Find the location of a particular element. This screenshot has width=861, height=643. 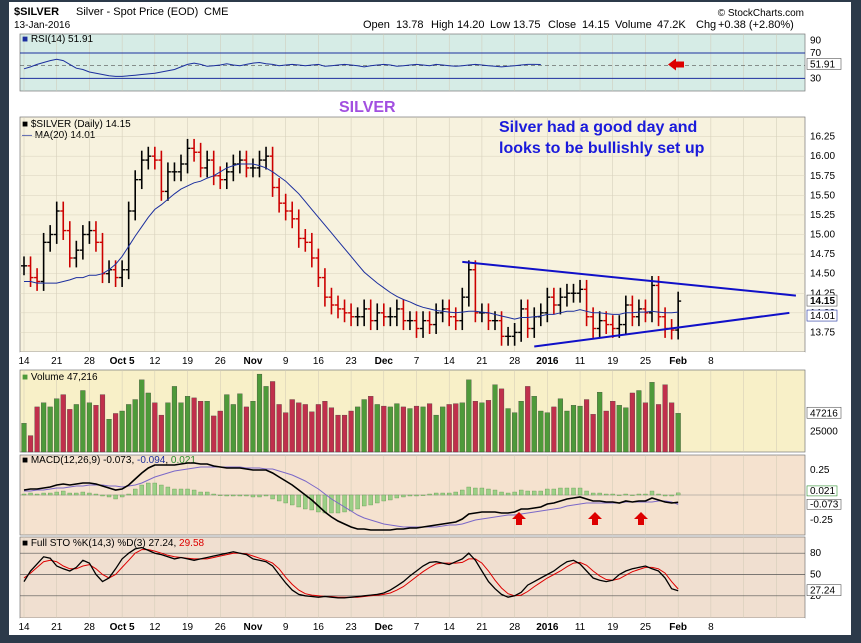

macd-last-box is located at coordinates (824, 504).